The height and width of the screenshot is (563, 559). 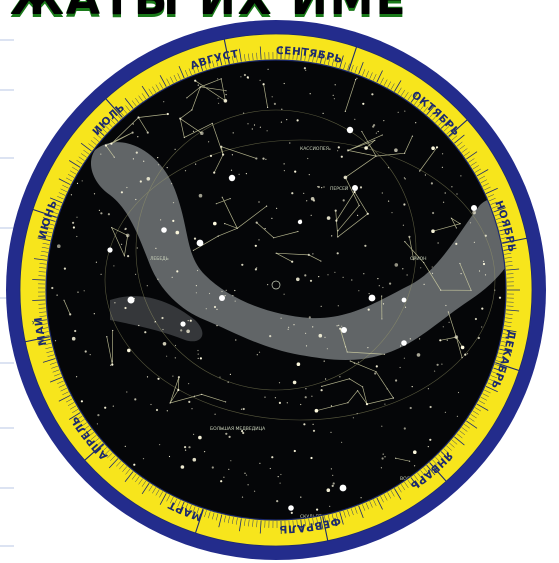 I want to click on svg-text: ЛЕБЕДЬ, so click(x=159, y=259).